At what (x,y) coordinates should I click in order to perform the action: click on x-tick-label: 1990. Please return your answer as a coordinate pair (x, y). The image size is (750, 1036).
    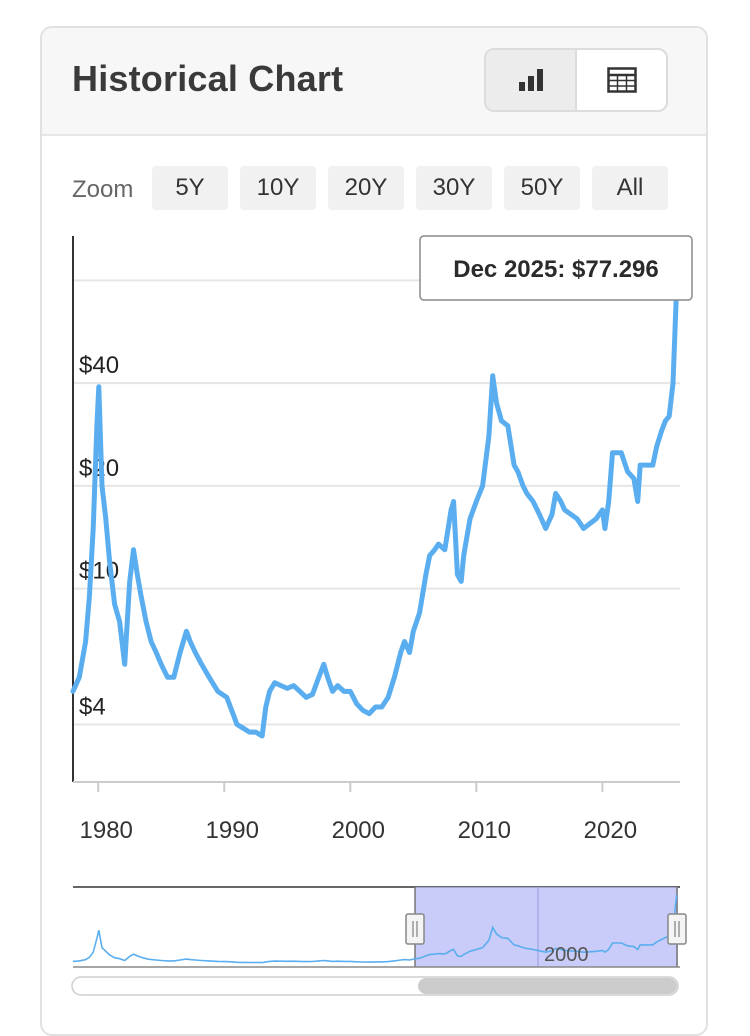
    Looking at the image, I should click on (232, 830).